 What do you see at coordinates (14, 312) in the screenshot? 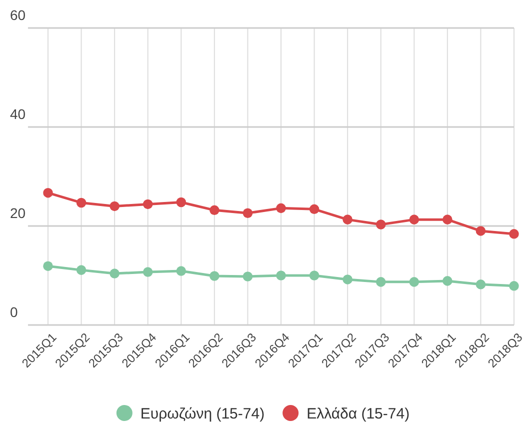
I see `y-tick-label: 0` at bounding box center [14, 312].